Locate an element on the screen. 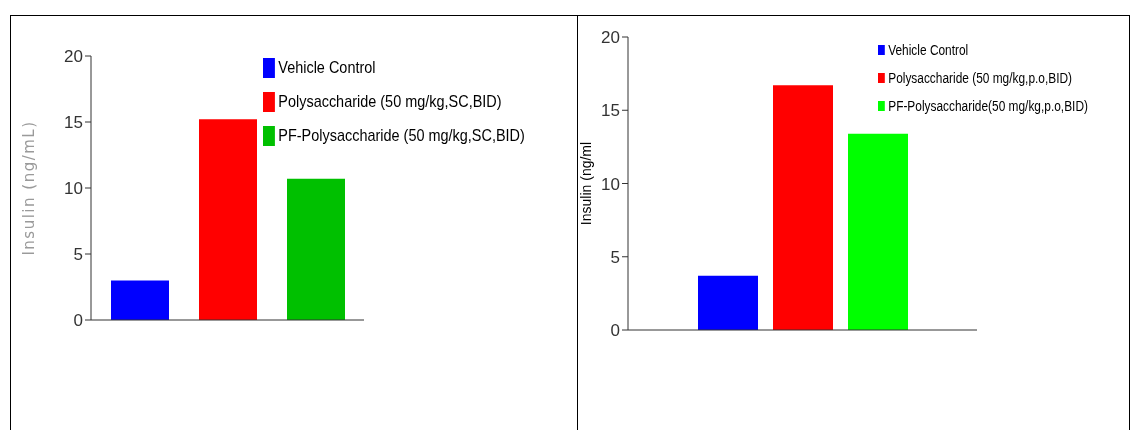 This screenshot has width=1132, height=430. legend-label: Polysaccharide (50 mg/kg,SC,BID) is located at coordinates (390, 102).